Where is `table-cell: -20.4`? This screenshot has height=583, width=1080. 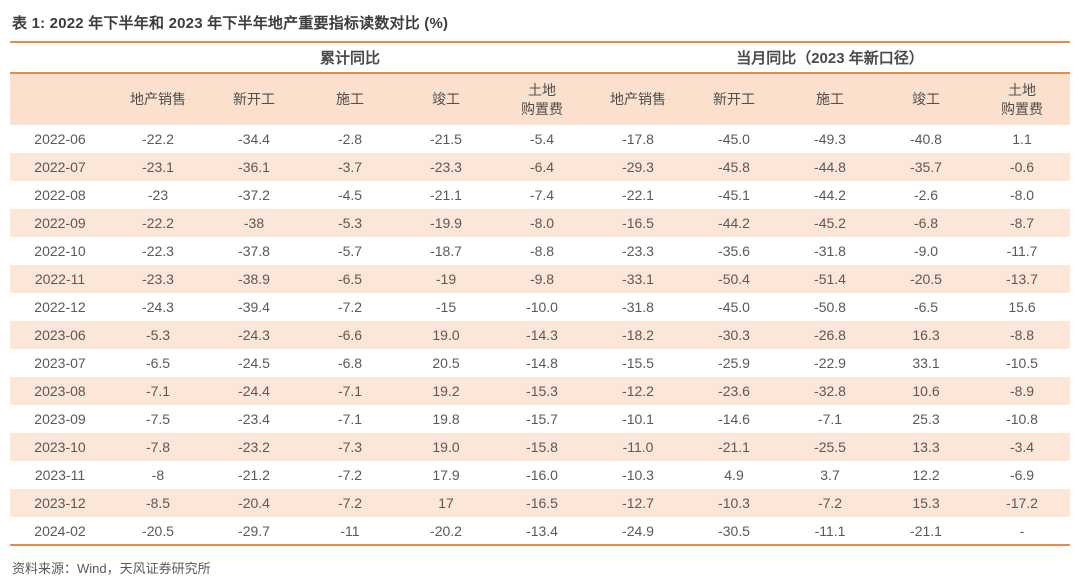
table-cell: -20.4 is located at coordinates (254, 503).